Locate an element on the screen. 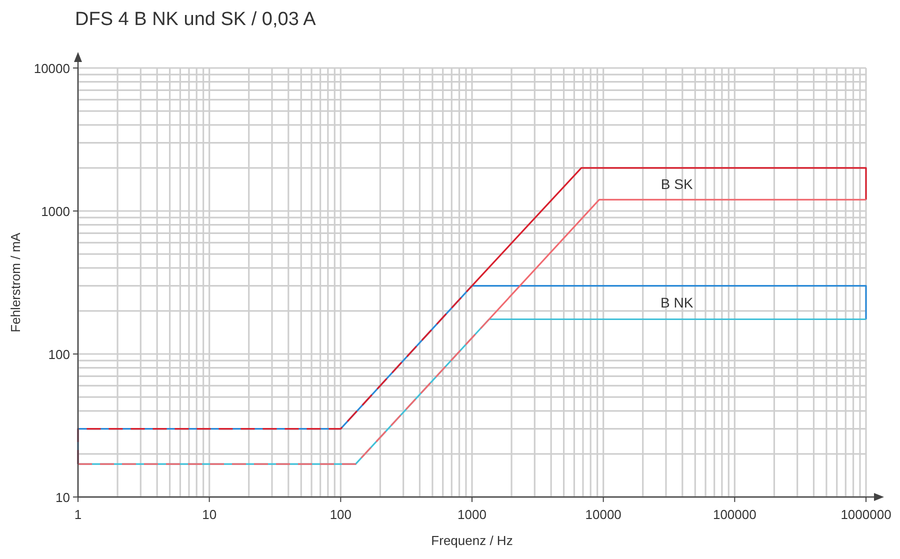 The height and width of the screenshot is (559, 900). chart-title: DFS 4 B NK und SK / 0,03 A is located at coordinates (195, 19).